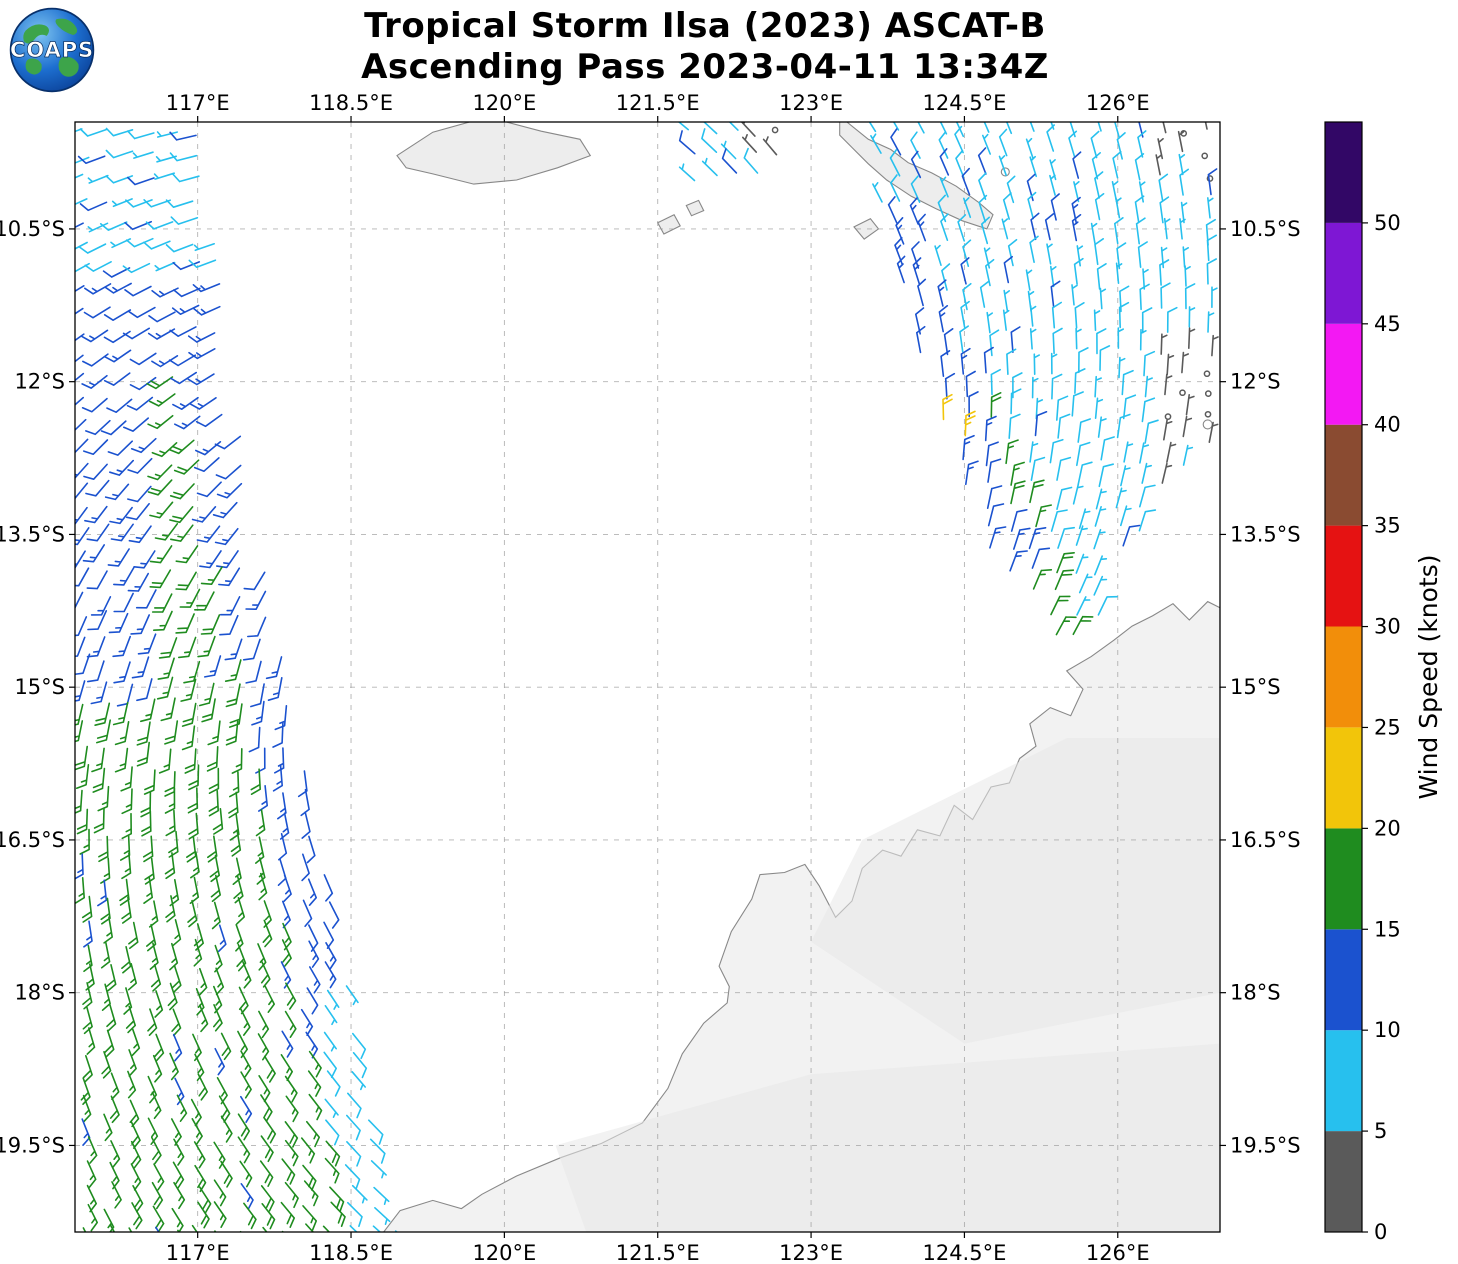 This screenshot has height=1264, width=1458. Describe the element at coordinates (36, 34) in the screenshot. I see `logo-continent-shape` at that location.